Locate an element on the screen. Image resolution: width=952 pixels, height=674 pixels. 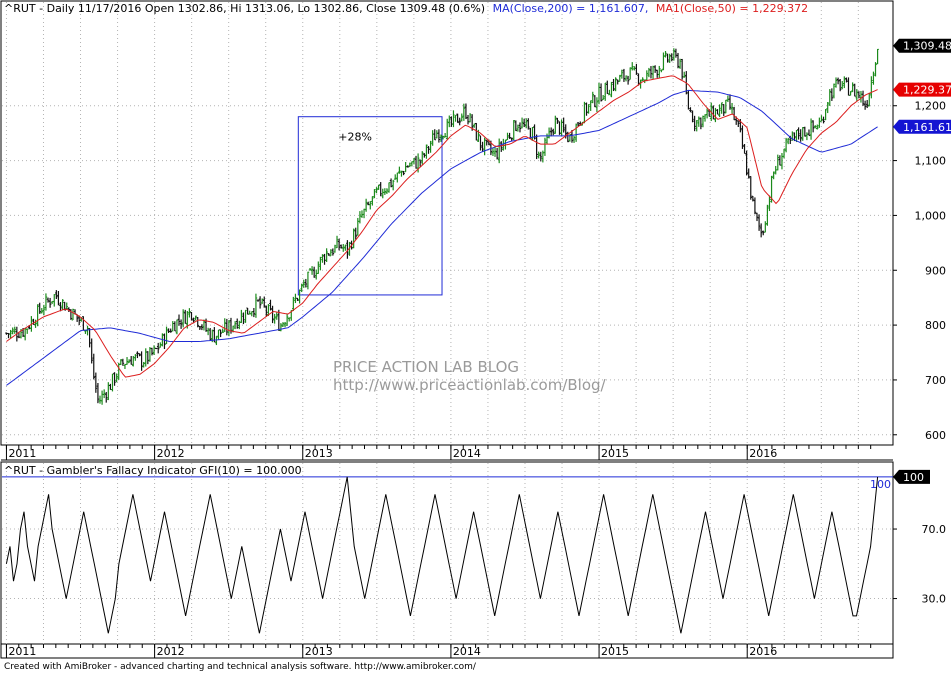
close-badge: 1,309.48 is located at coordinates (922, 45).